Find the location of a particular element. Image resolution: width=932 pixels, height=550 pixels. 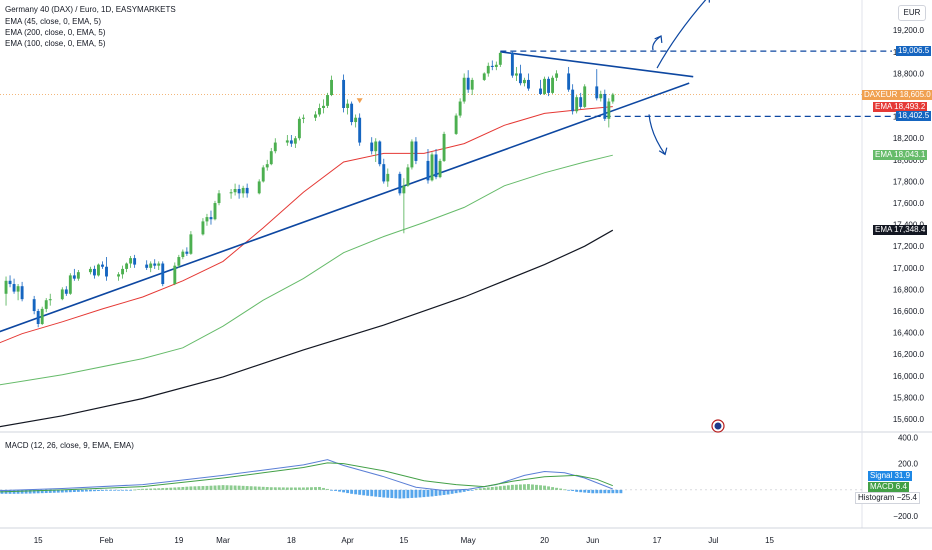

price-tag-value: 18,605.0 is located at coordinates (915, 94).